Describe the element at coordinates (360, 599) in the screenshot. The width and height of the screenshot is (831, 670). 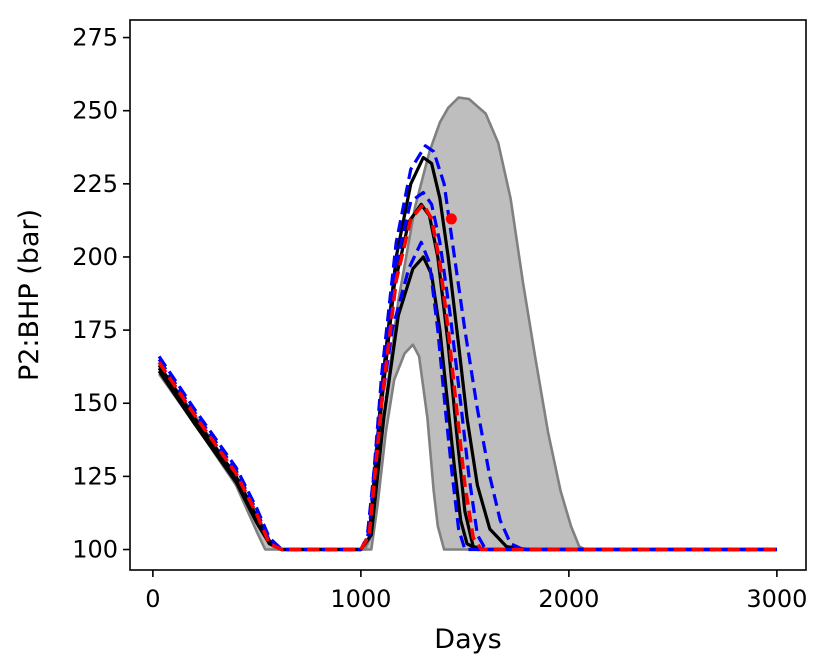
I see `x-tick-label-1000: 1000` at that location.